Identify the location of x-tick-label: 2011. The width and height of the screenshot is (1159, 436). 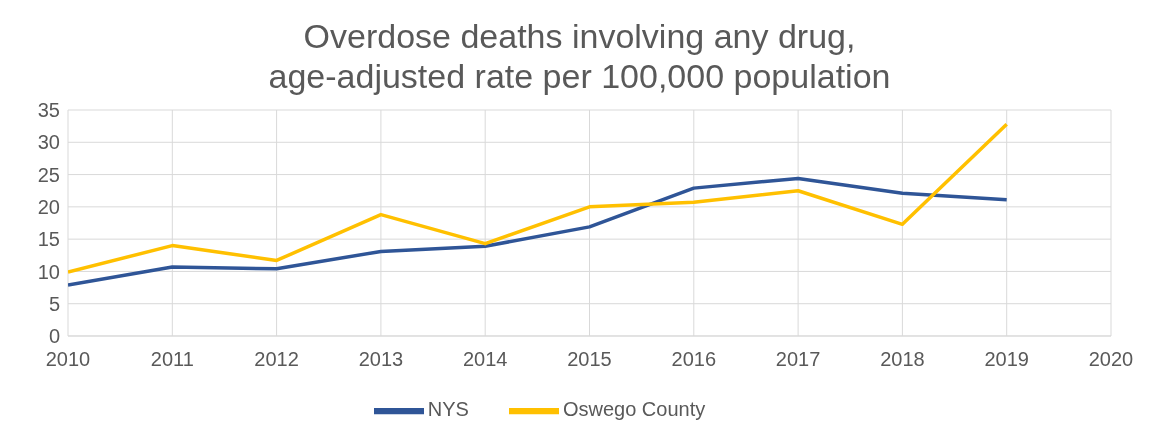
(172, 359).